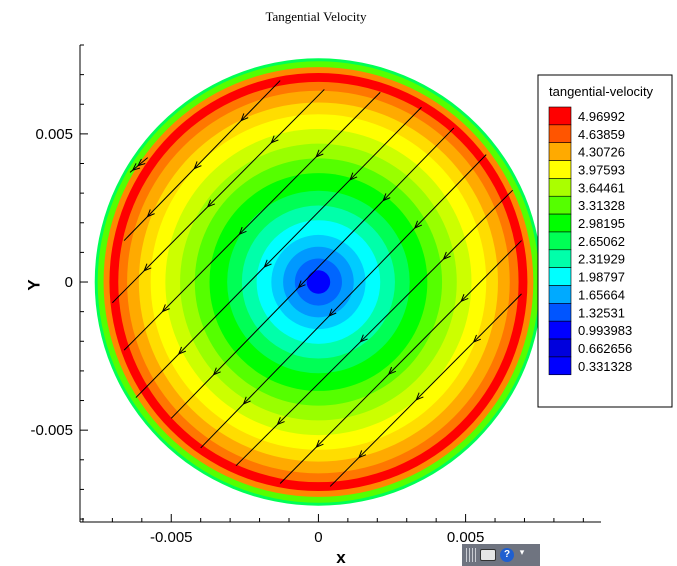 The image size is (677, 566). Describe the element at coordinates (507, 555) in the screenshot. I see `help-icon: ?` at that location.